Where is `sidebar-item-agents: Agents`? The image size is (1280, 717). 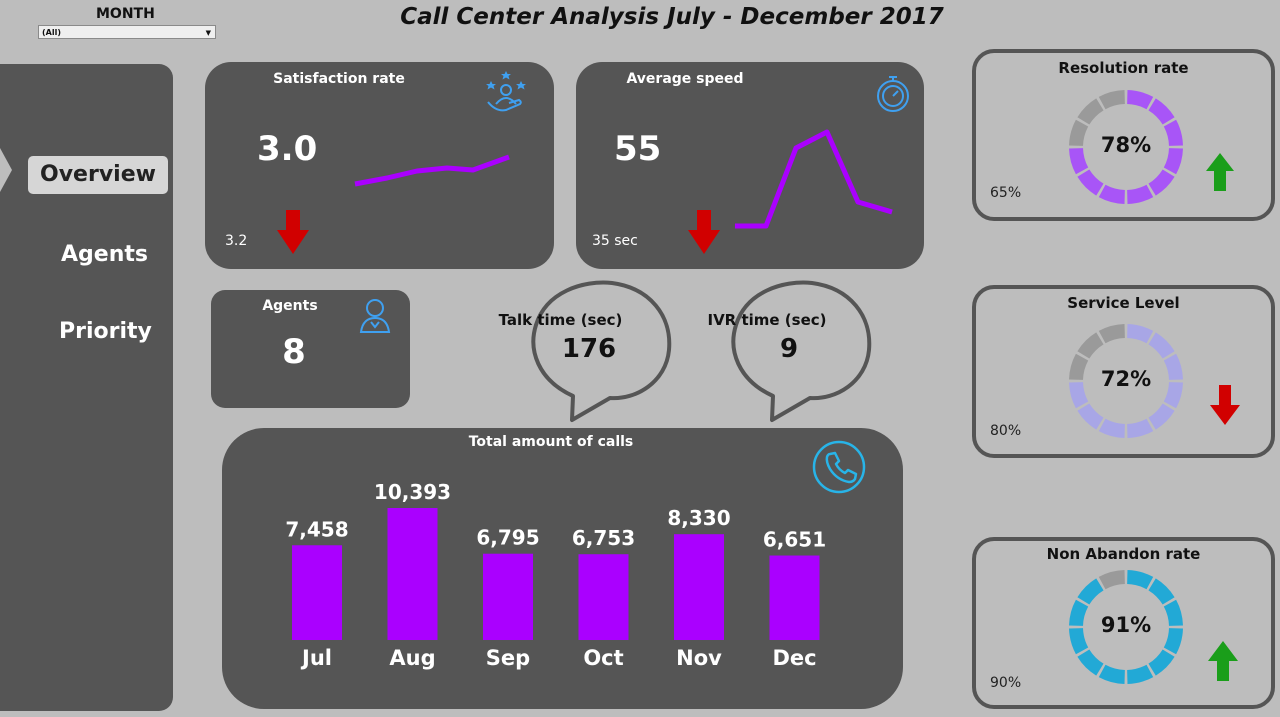 sidebar-item-agents: Agents is located at coordinates (104, 254).